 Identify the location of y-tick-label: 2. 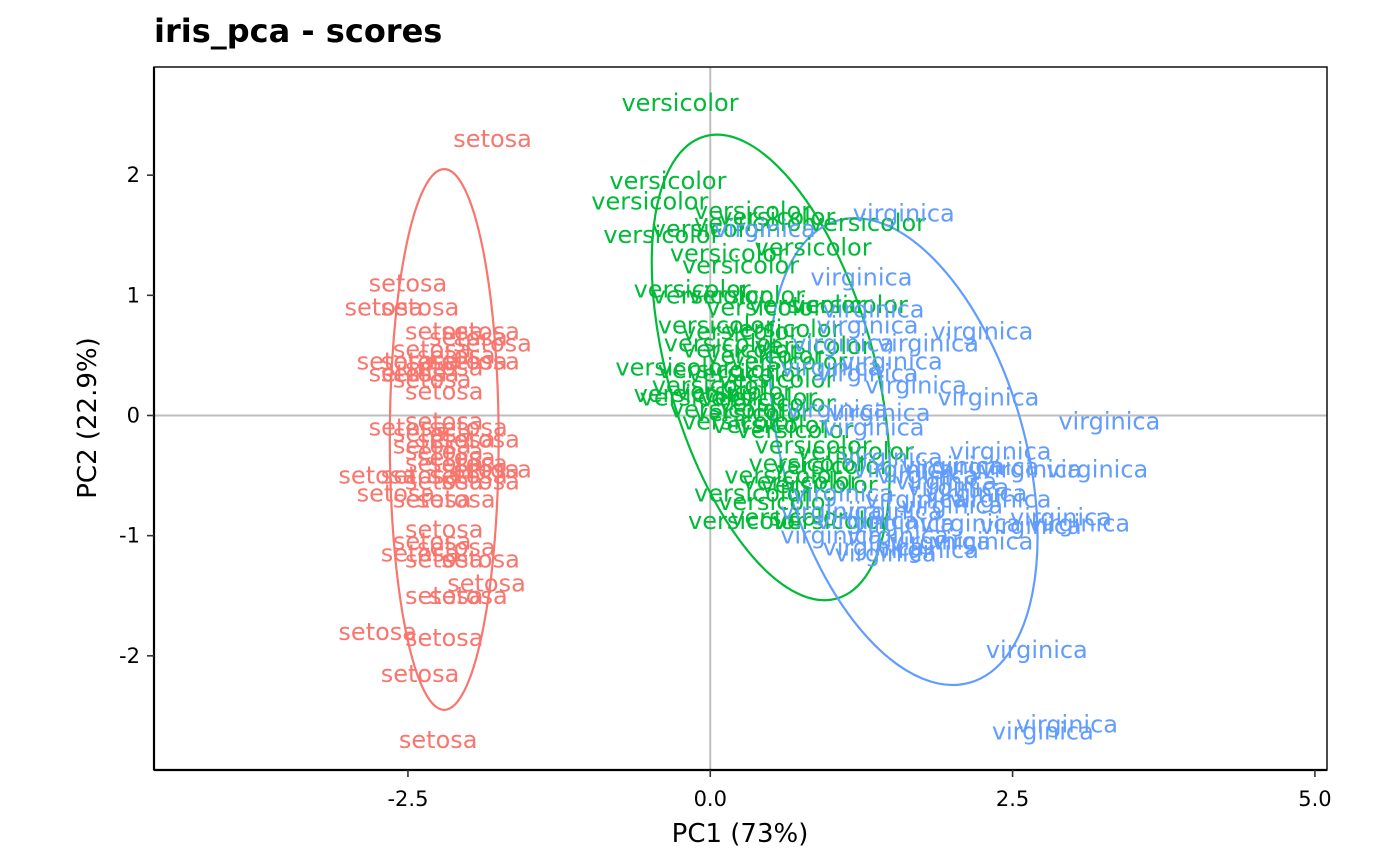
(133, 175).